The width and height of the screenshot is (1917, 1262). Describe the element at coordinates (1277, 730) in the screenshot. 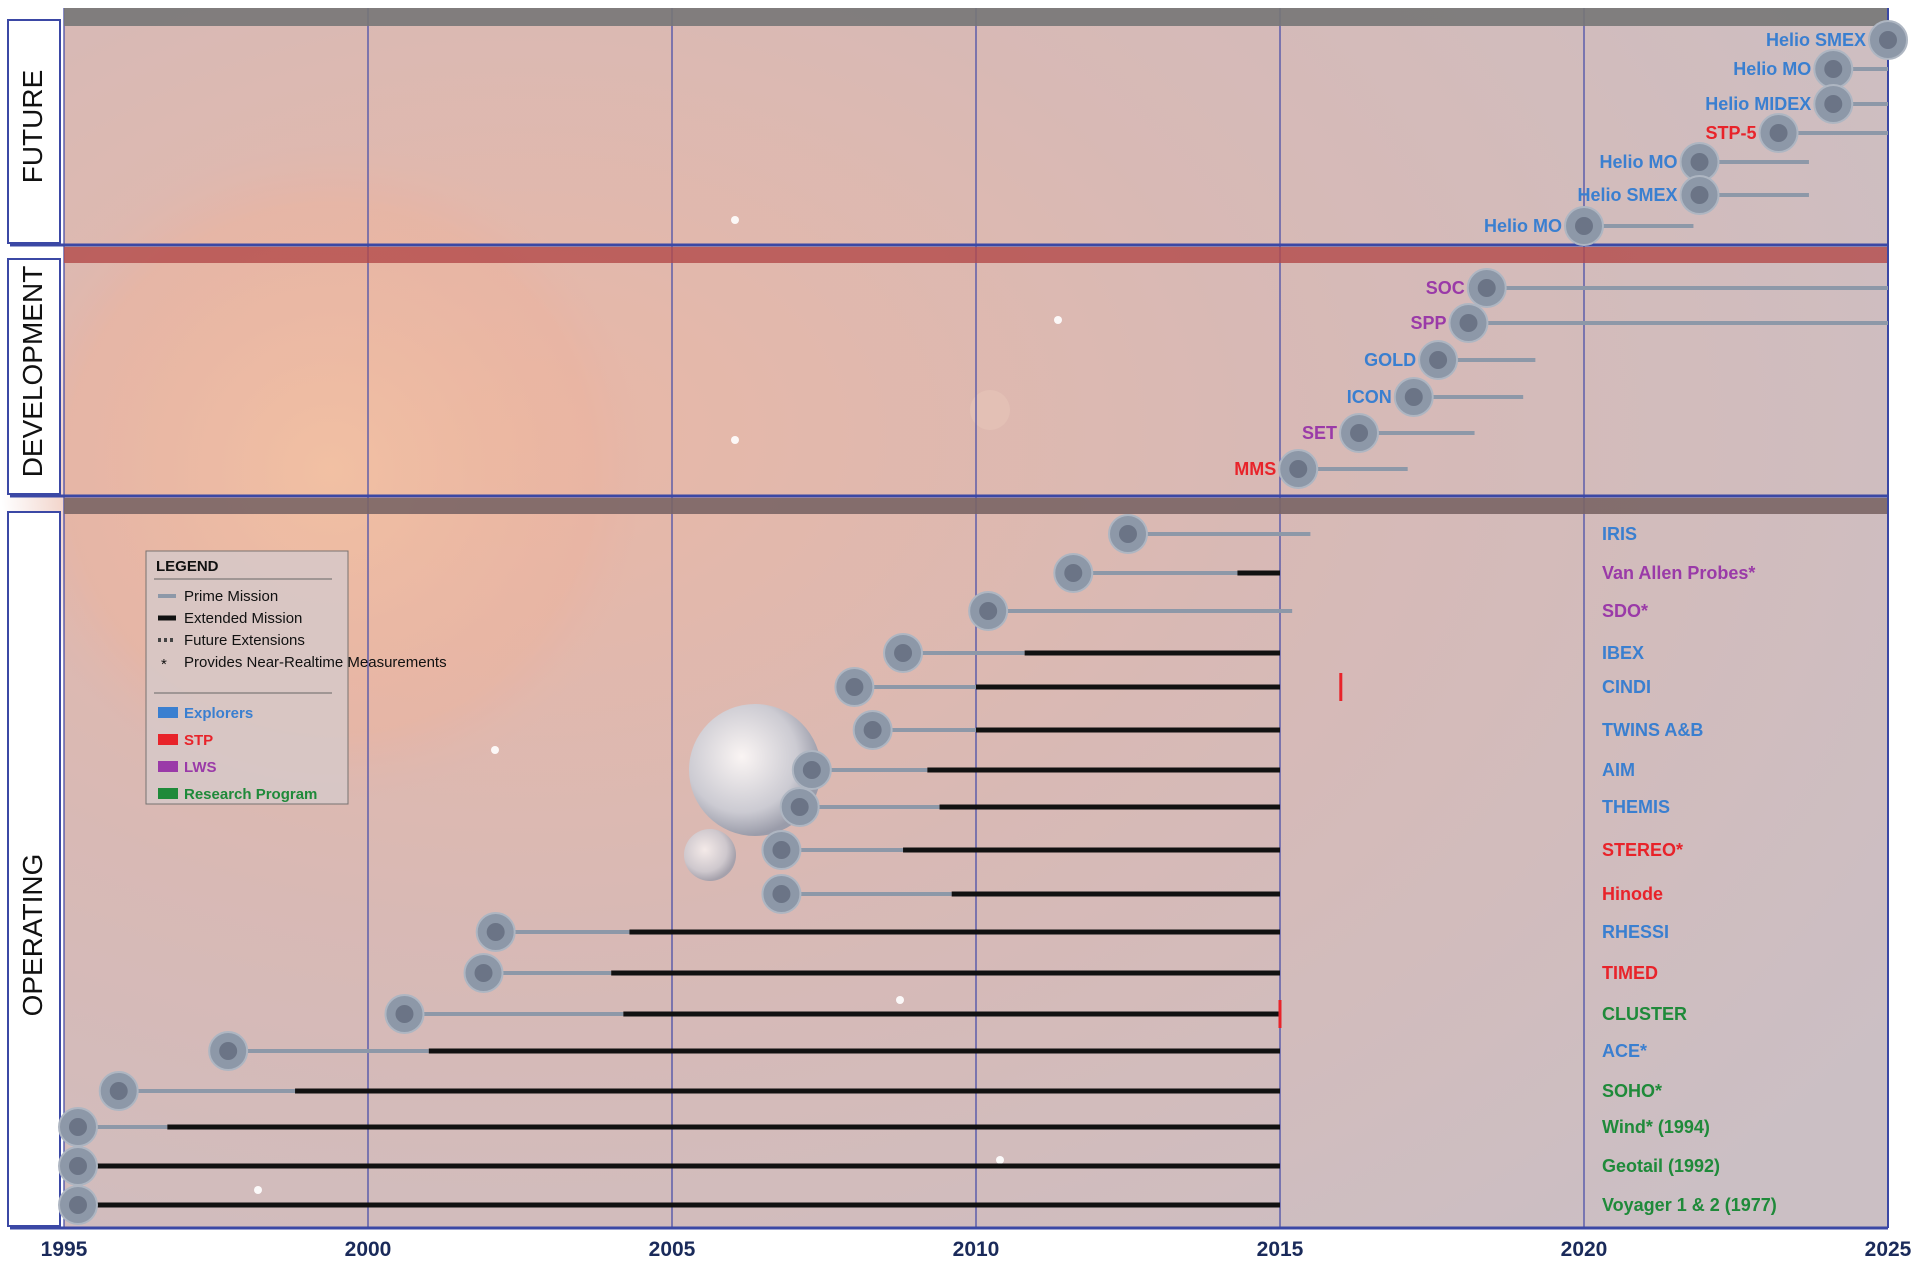

I see `operating-mission: TWINS A&B` at that location.